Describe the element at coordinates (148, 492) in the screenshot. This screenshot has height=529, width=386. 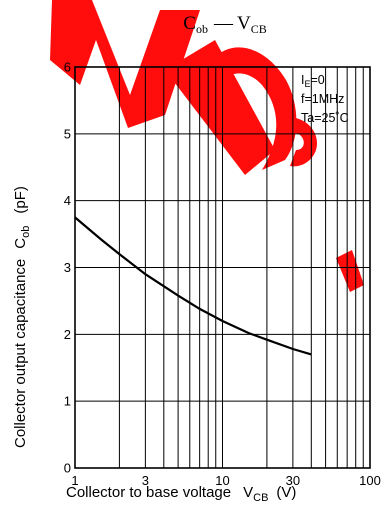
I see `x-axis-label-text: Collector to base voltage` at that location.